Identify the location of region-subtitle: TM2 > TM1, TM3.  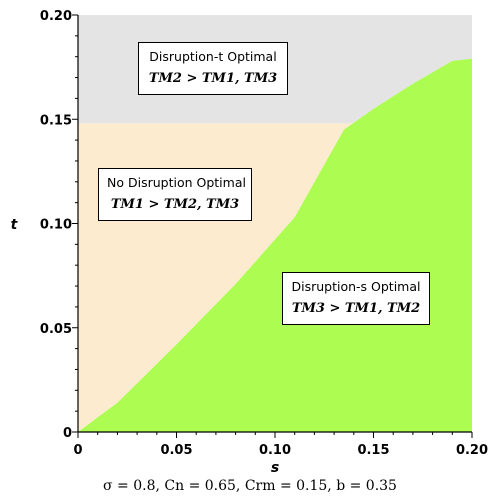
(213, 78).